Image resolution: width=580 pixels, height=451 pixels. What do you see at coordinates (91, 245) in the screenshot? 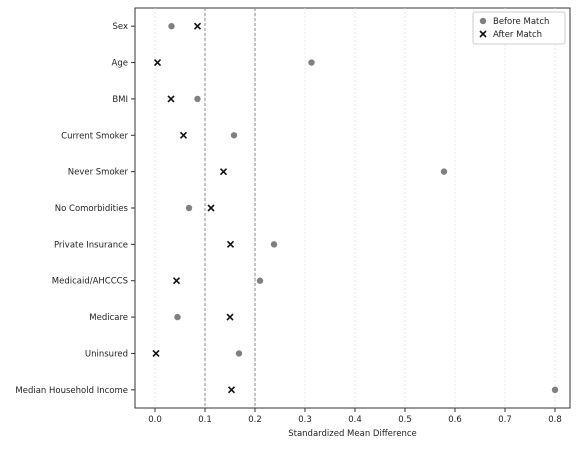
I see `y-tick-label: Private Insurance` at bounding box center [91, 245].